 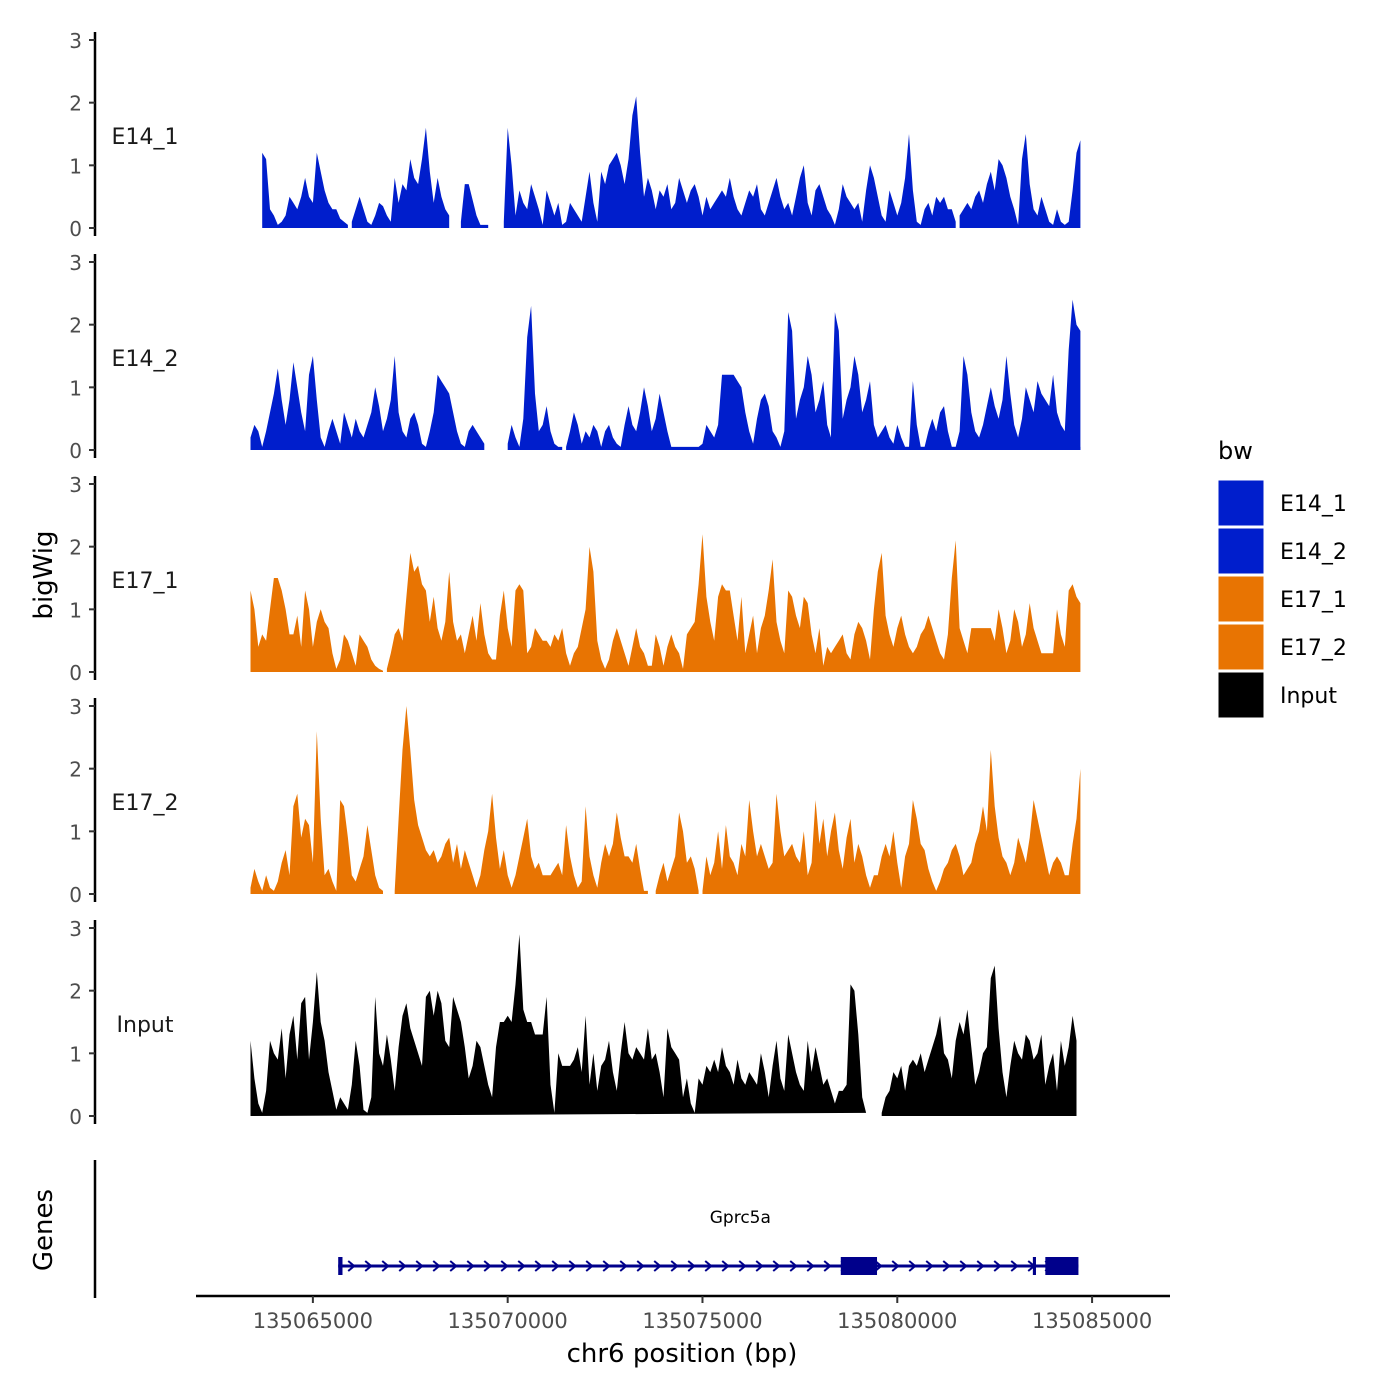 What do you see at coordinates (313, 1321) in the screenshot?
I see `x-tick-label: 135065000` at bounding box center [313, 1321].